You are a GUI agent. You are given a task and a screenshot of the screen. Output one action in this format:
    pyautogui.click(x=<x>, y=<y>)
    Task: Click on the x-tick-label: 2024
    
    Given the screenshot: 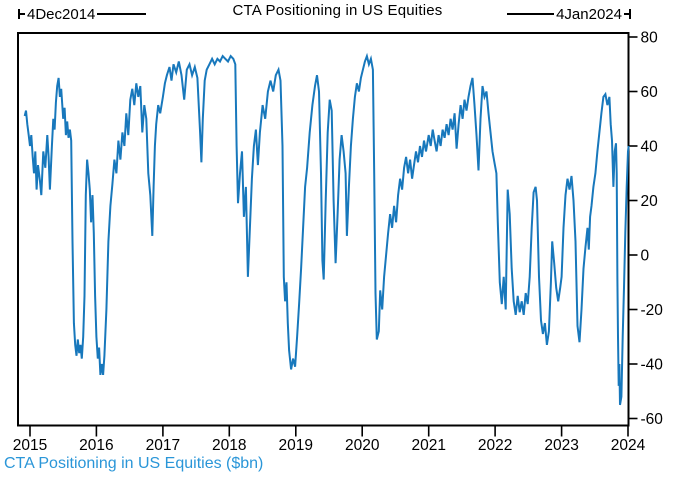 What is the action you would take?
    pyautogui.click(x=628, y=445)
    